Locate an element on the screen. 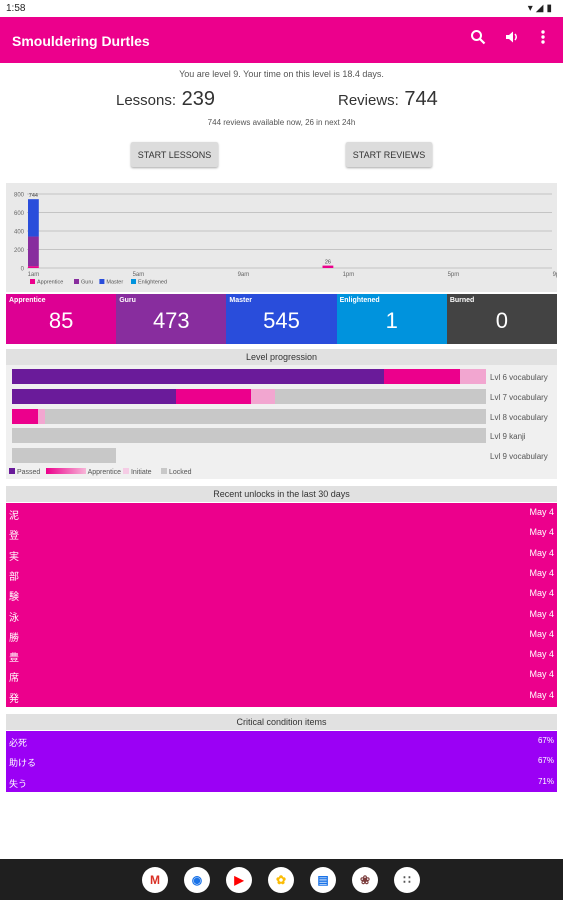  list-item: 部 May 4 is located at coordinates (281, 574).